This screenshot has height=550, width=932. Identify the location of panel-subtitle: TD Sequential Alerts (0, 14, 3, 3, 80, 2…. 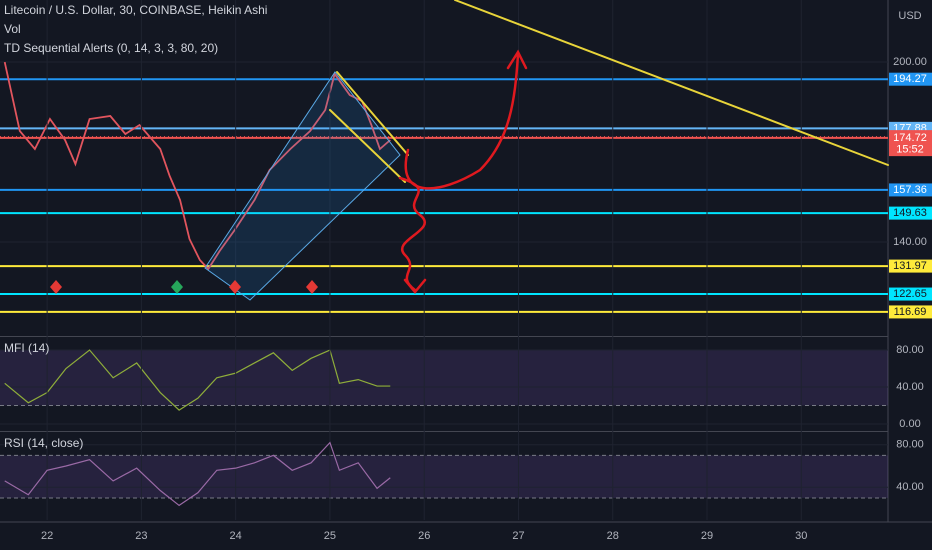
(111, 48).